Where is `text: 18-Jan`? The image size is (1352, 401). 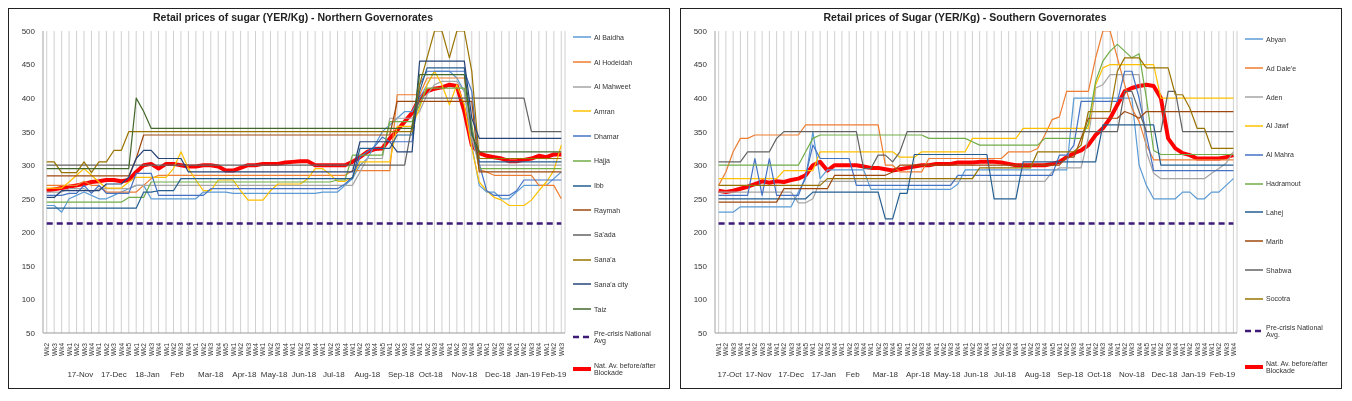 text: 18-Jan is located at coordinates (147, 374).